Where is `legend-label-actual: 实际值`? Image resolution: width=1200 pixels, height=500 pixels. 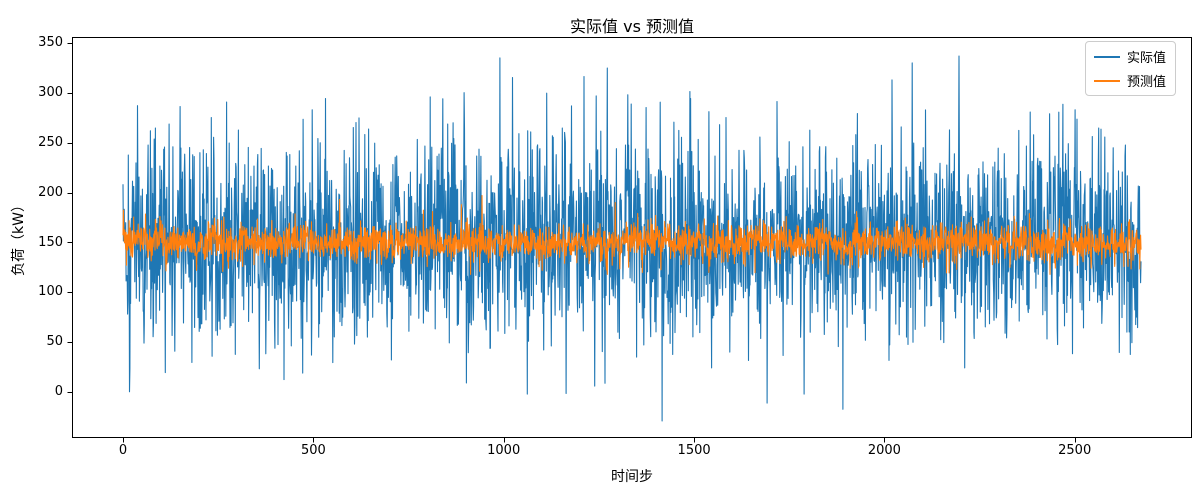 legend-label-actual: 实际值 is located at coordinates (1147, 58).